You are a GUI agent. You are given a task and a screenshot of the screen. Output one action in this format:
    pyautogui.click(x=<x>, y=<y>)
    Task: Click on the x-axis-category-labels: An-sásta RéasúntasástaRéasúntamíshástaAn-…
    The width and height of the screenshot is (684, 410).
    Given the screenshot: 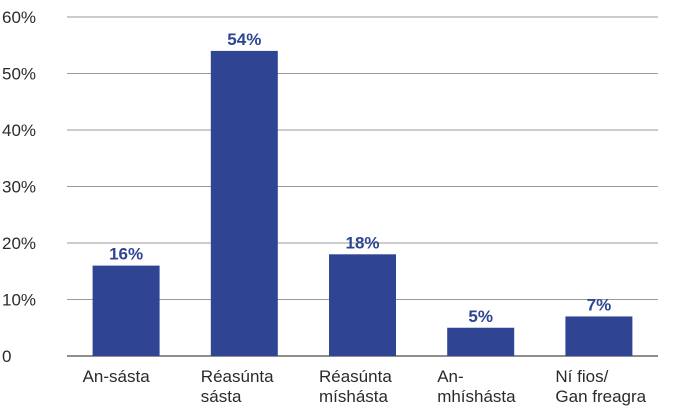 What is the action you would take?
    pyautogui.click(x=365, y=386)
    